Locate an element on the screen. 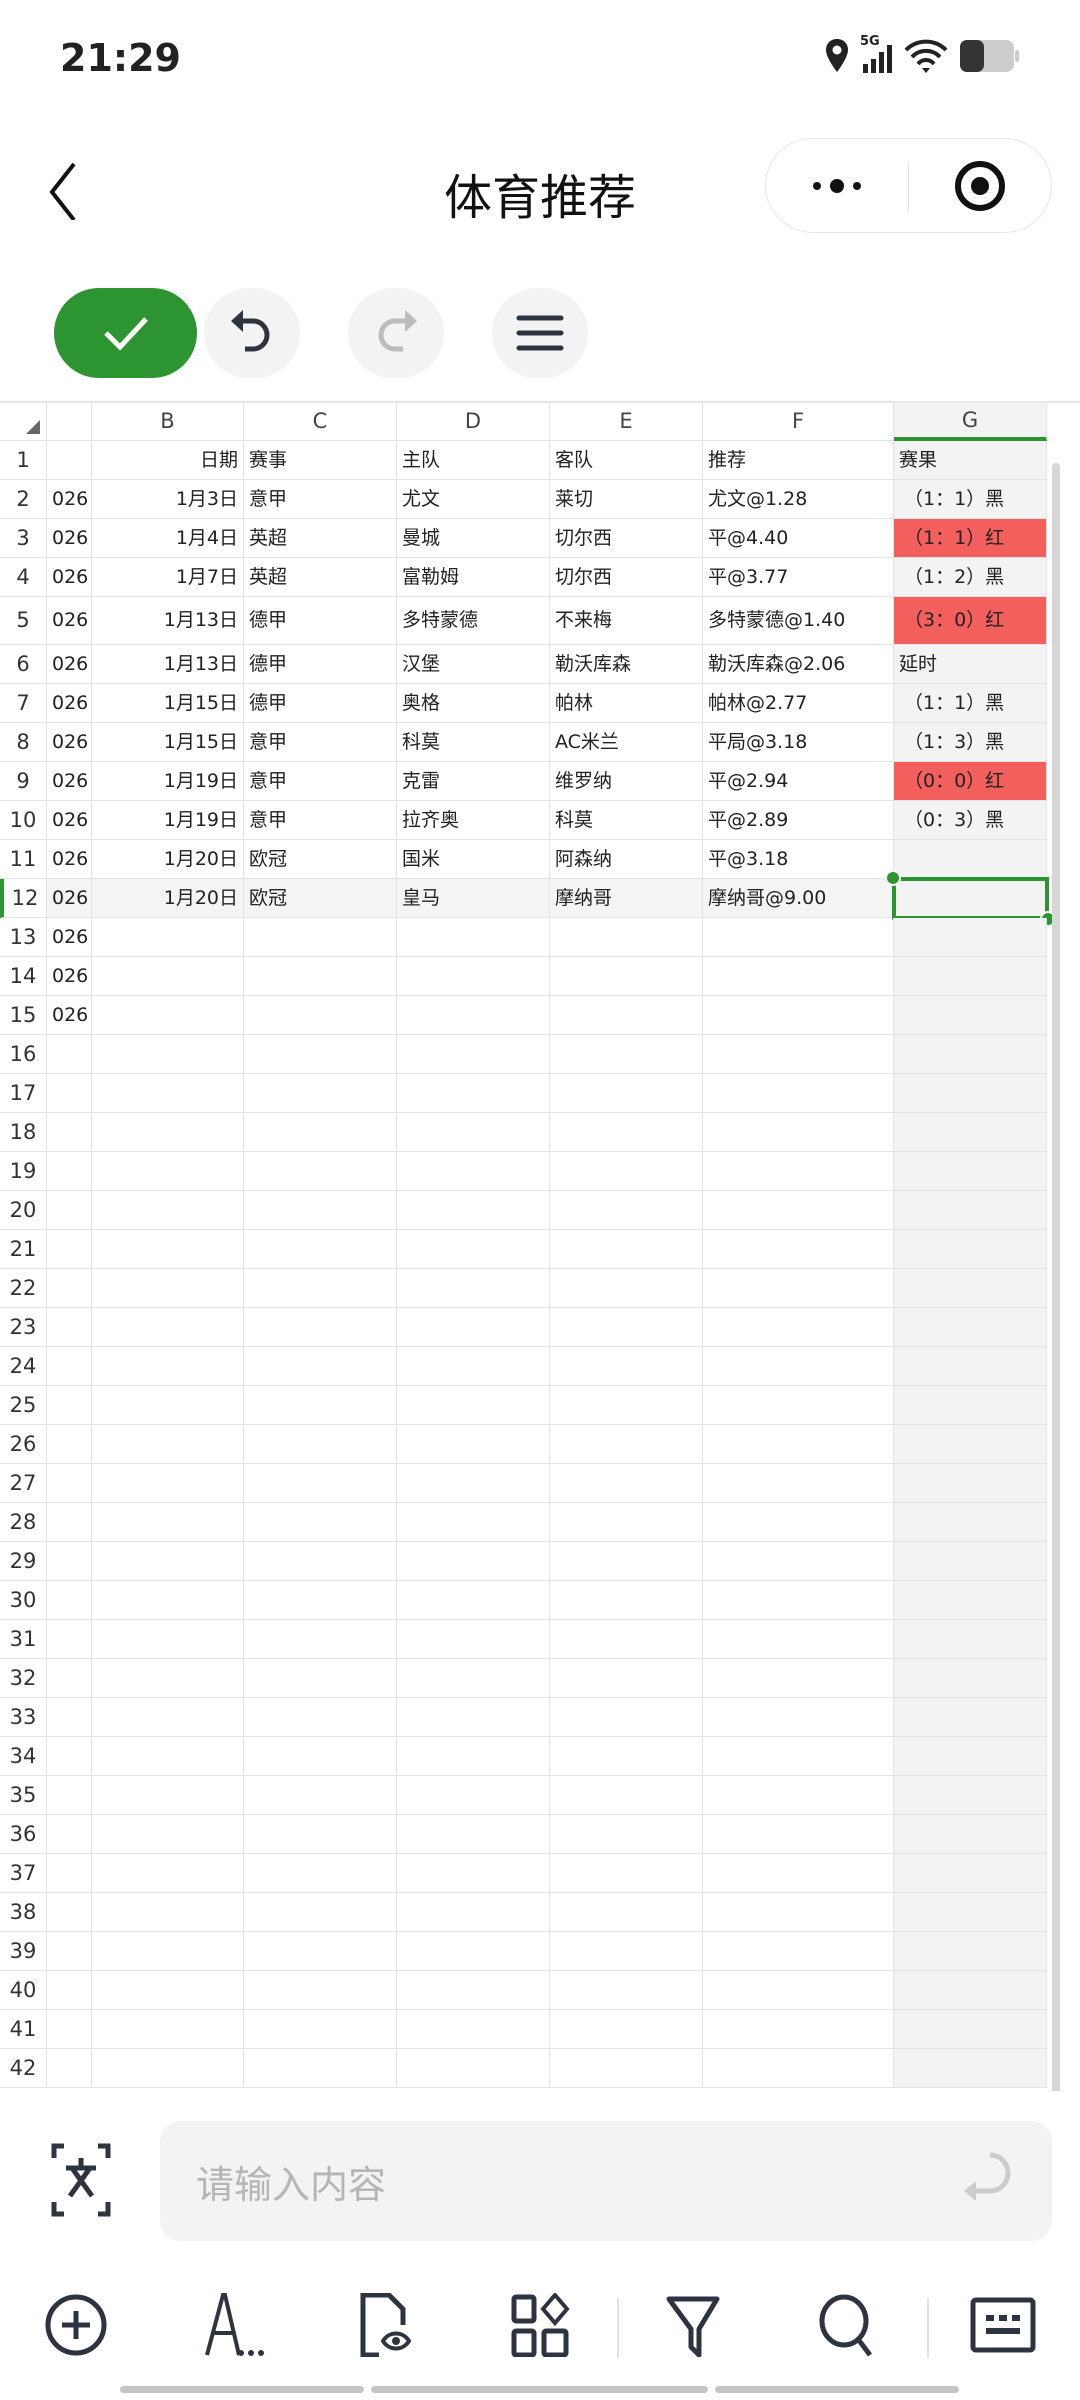 This screenshot has height=2400, width=1080. cell-E22 is located at coordinates (626, 1288).